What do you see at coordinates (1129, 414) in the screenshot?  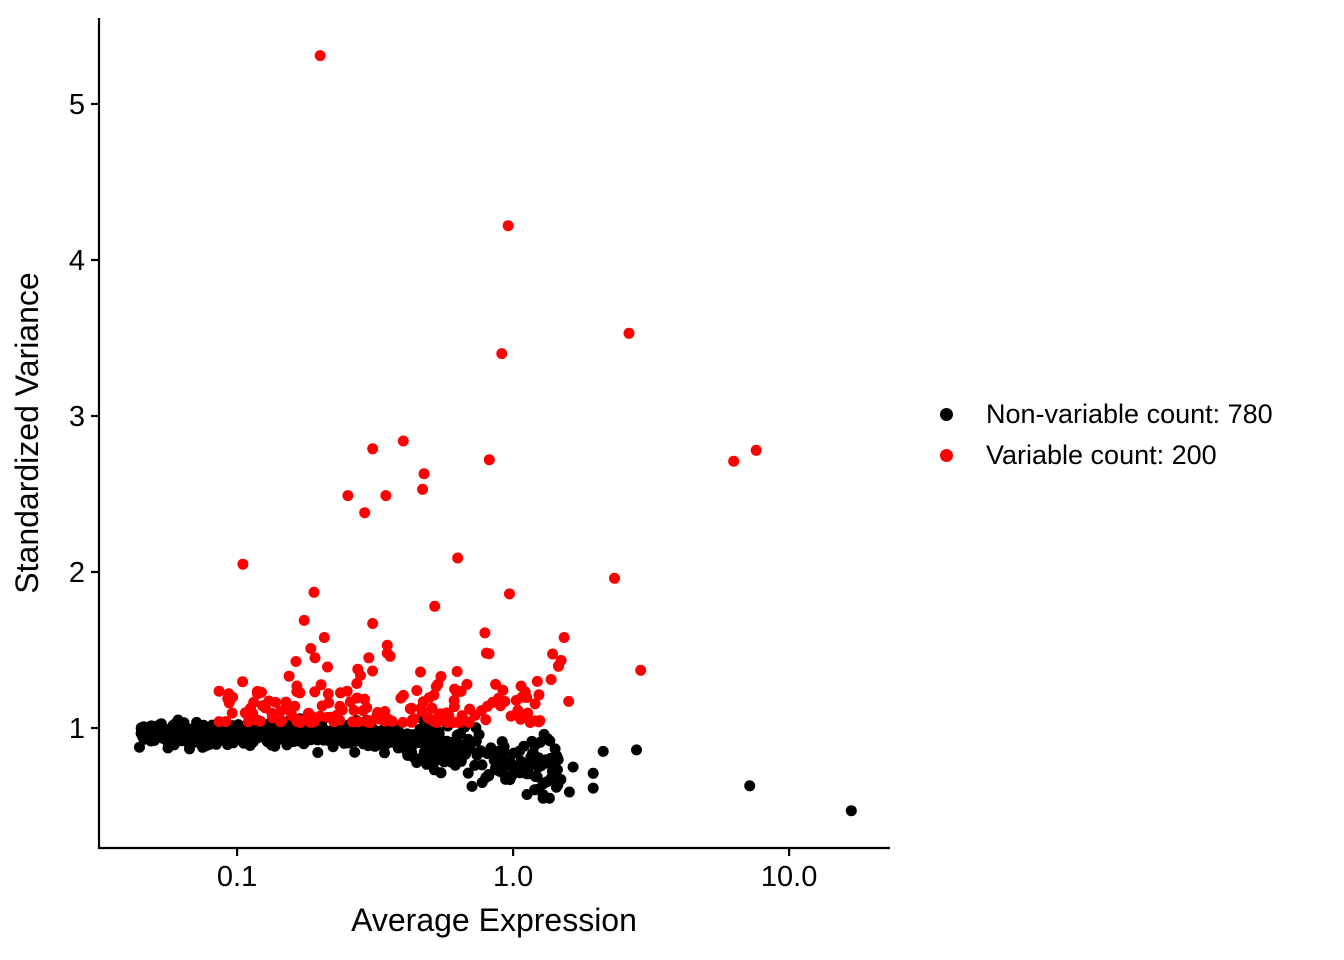 I see `legend-label: Non-variable count: 780` at bounding box center [1129, 414].